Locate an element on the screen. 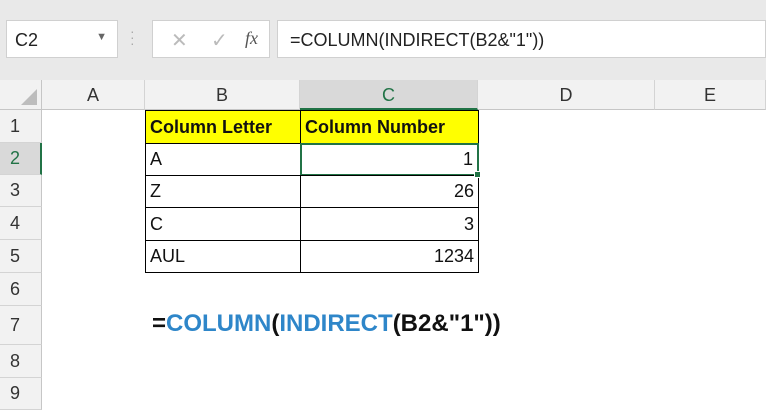 This screenshot has height=416, width=766. formula-annotation: =COLUMN(INDIRECT(B2&"1")) is located at coordinates (326, 324).